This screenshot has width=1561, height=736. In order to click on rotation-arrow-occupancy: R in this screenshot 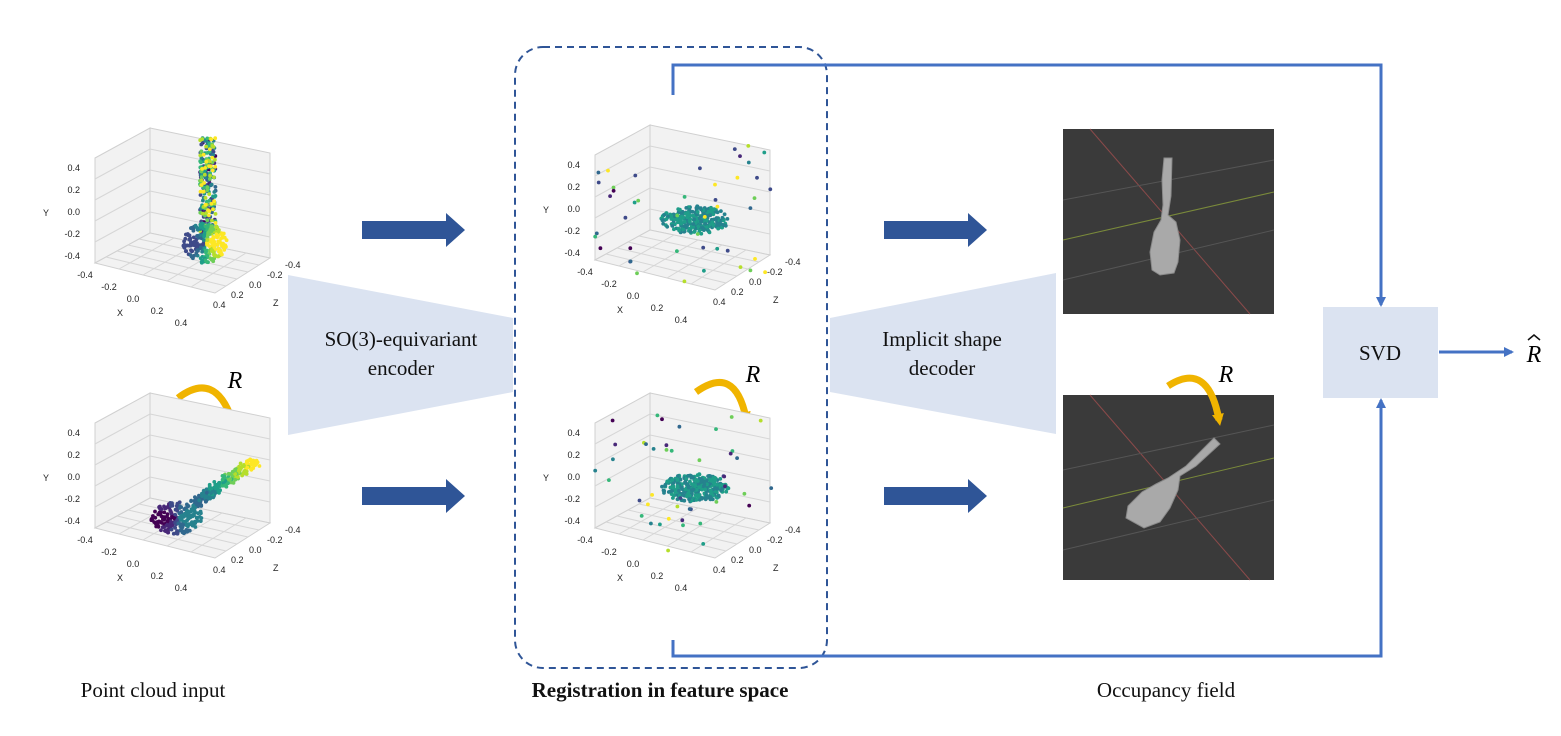, I will do `click(1200, 394)`.